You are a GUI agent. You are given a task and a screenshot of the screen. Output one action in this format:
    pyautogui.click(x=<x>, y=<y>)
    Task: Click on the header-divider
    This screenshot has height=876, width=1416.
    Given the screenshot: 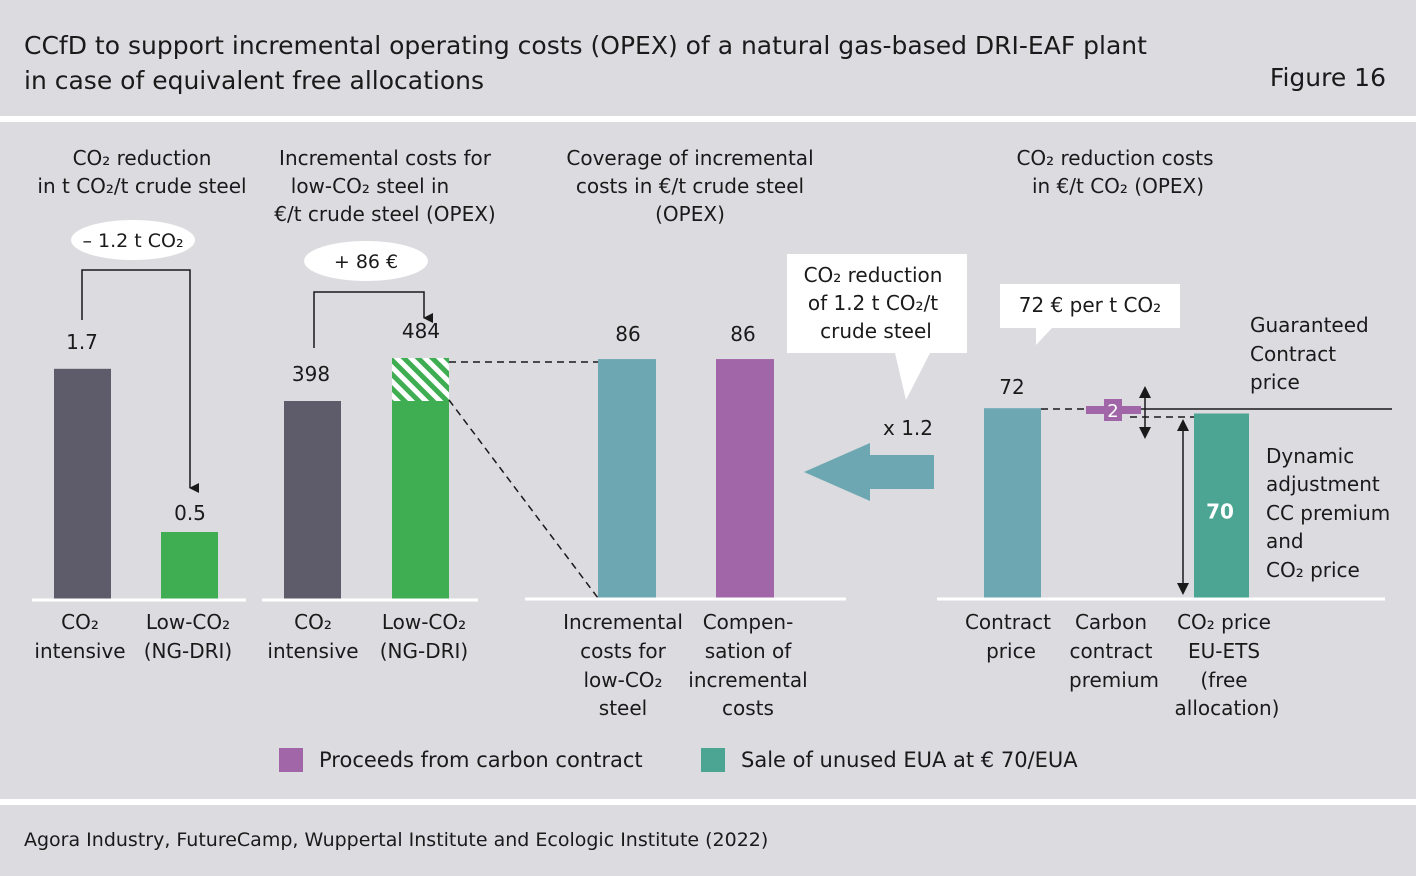 What is the action you would take?
    pyautogui.click(x=708, y=119)
    